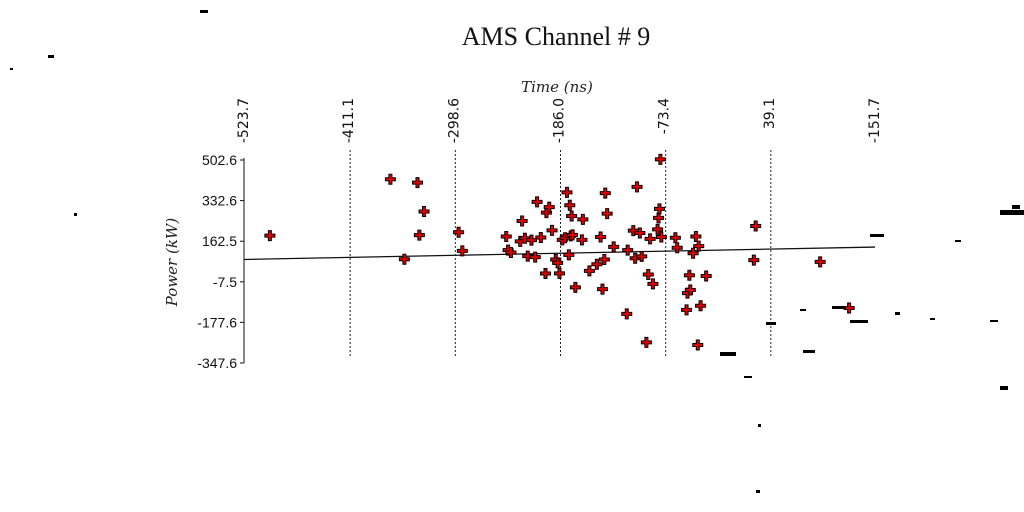  I want to click on y-tick-label: -7.5, so click(225, 282).